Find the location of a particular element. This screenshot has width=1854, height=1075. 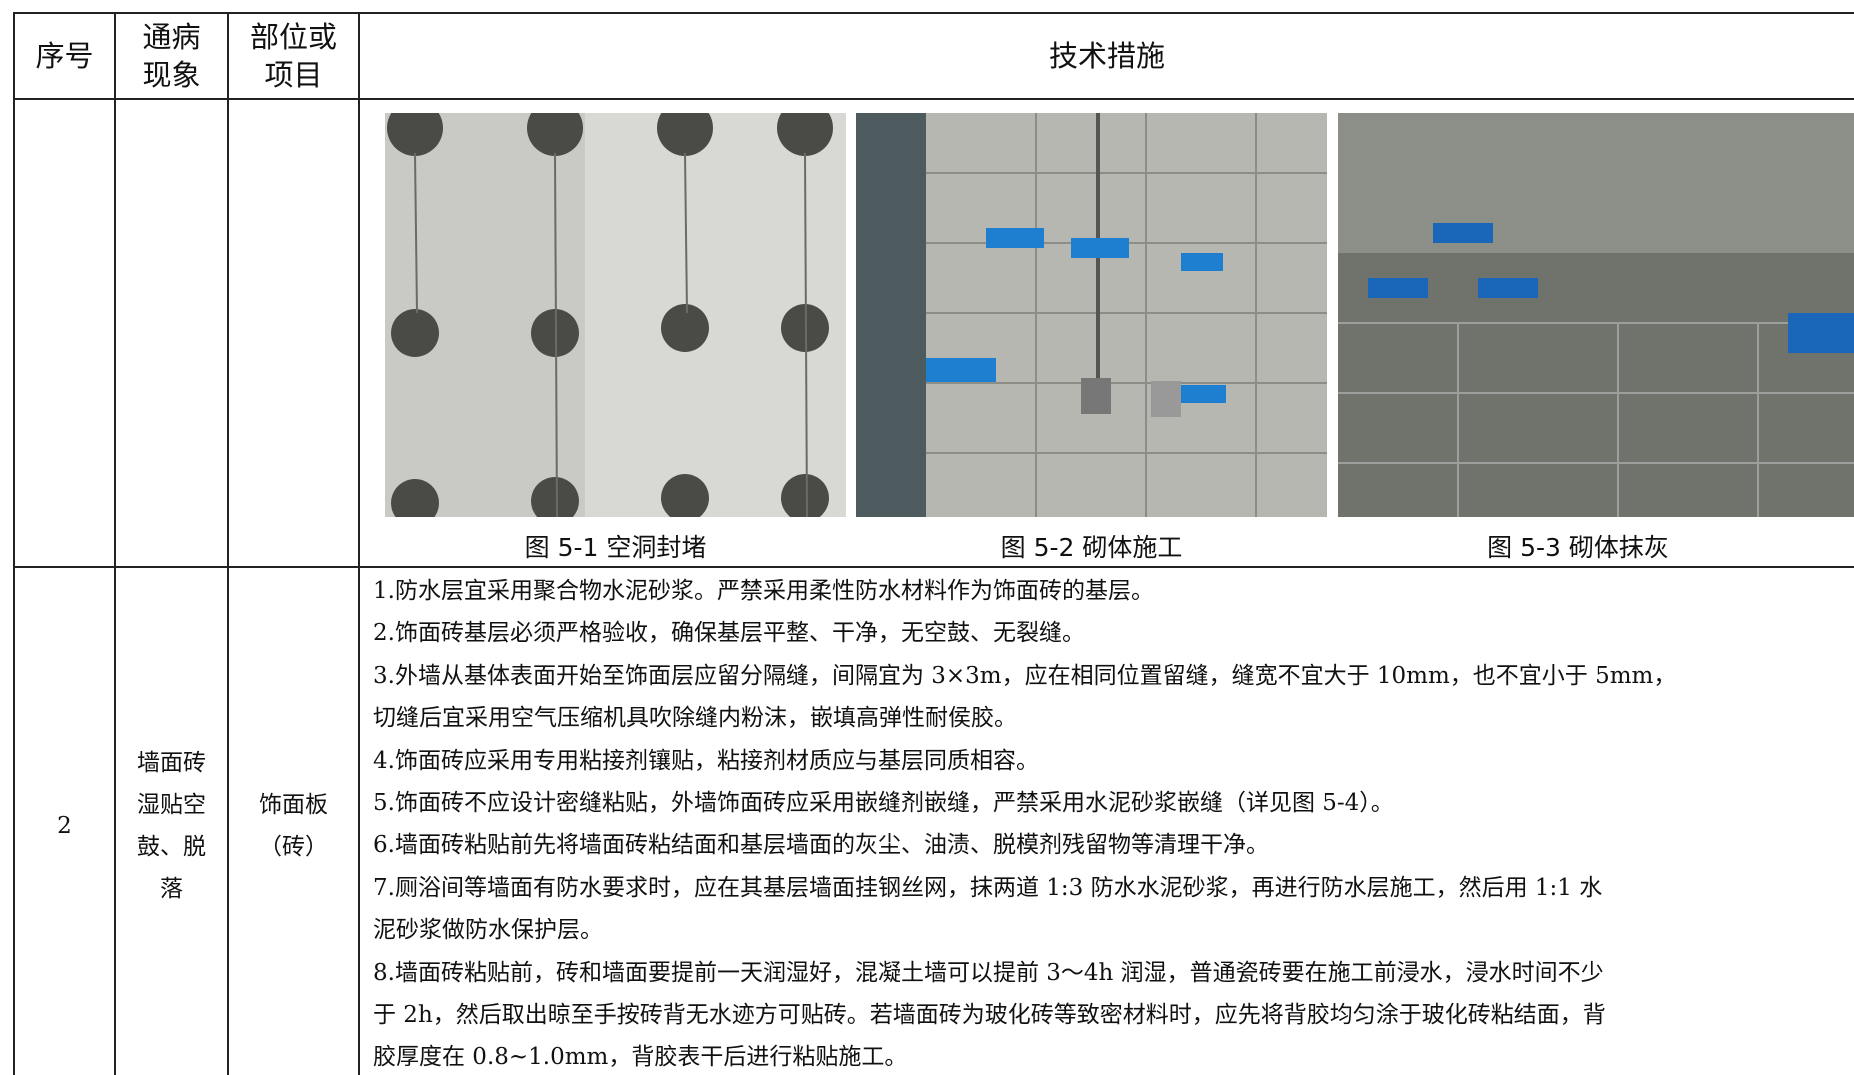

header-cell: 部位或 项目 is located at coordinates (293, 56).